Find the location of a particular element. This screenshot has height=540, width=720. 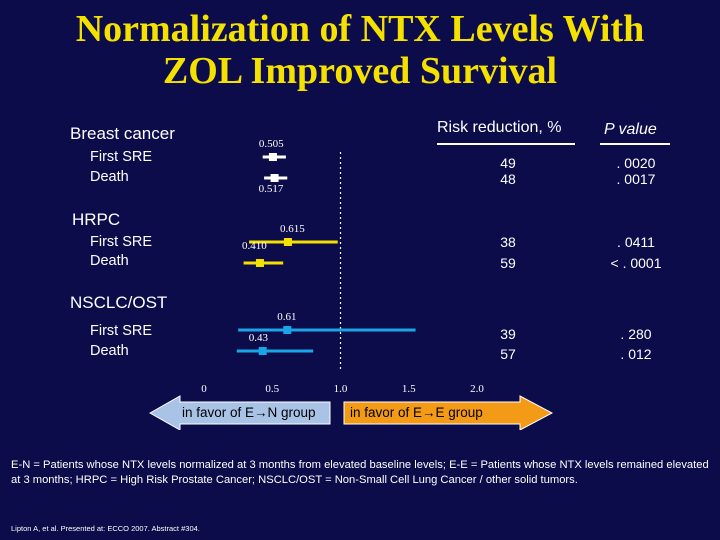

direction-arrows is located at coordinates (351, 412).